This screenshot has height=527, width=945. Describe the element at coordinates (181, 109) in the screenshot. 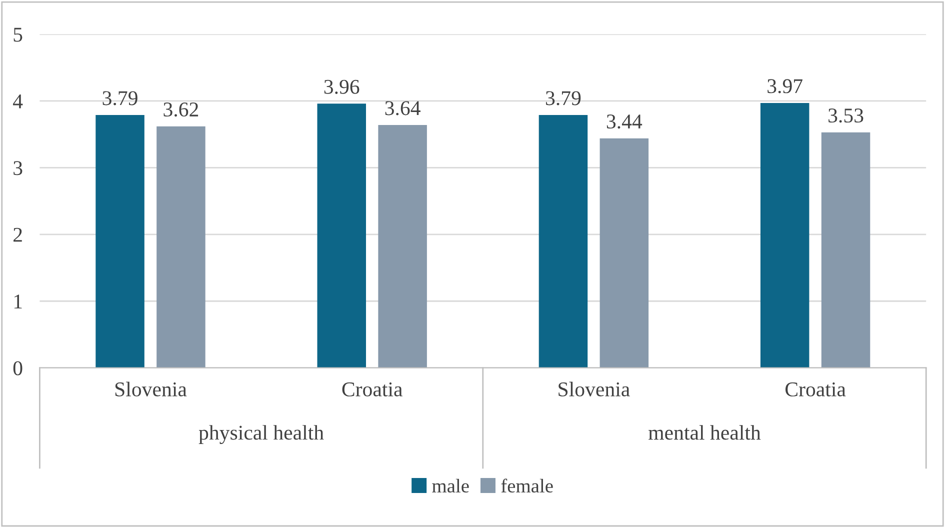

I see `data-label: 3.62` at that location.